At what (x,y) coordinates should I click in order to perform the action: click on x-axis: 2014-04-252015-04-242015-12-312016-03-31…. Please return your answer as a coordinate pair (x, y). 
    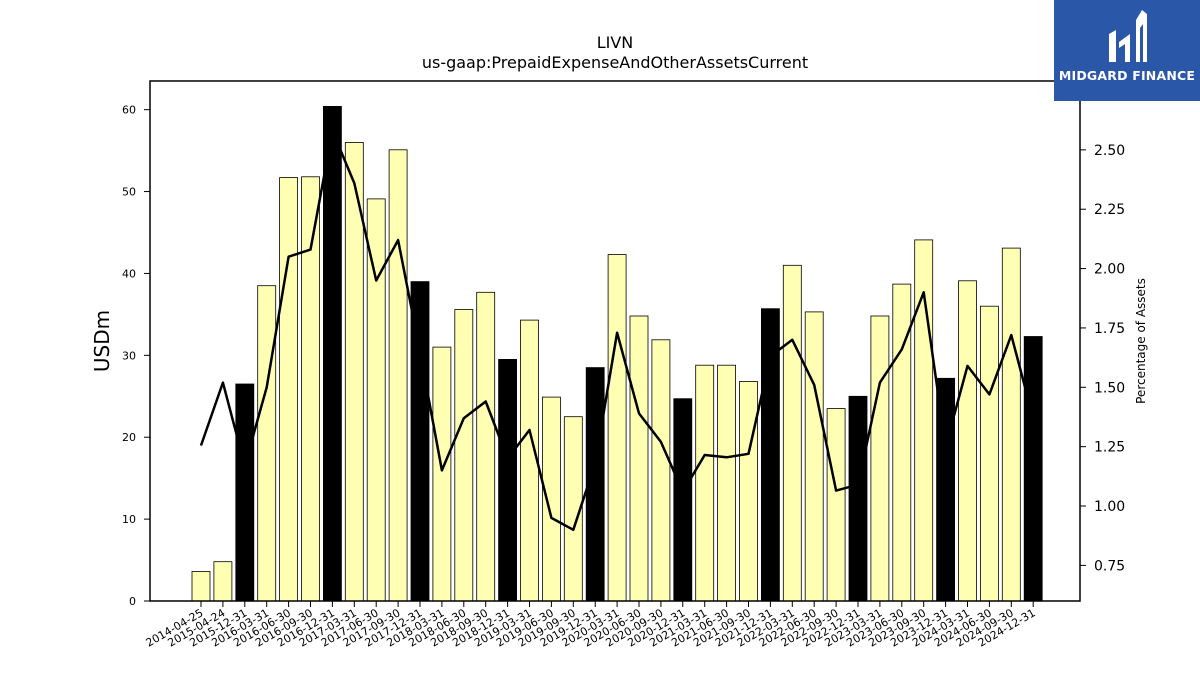
    Looking at the image, I should click on (591, 625).